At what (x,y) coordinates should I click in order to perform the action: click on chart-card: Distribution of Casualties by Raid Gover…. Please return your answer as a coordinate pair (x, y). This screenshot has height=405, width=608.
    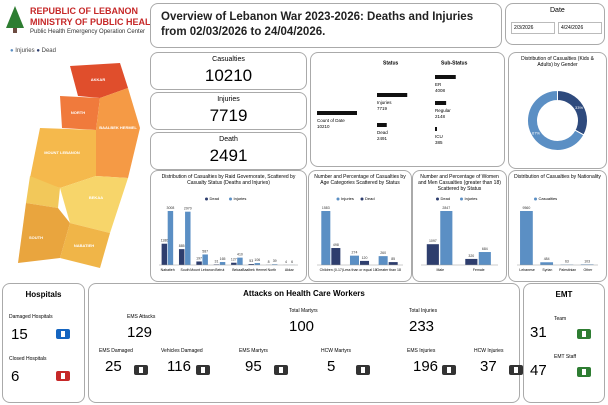
    Looking at the image, I should click on (228, 226).